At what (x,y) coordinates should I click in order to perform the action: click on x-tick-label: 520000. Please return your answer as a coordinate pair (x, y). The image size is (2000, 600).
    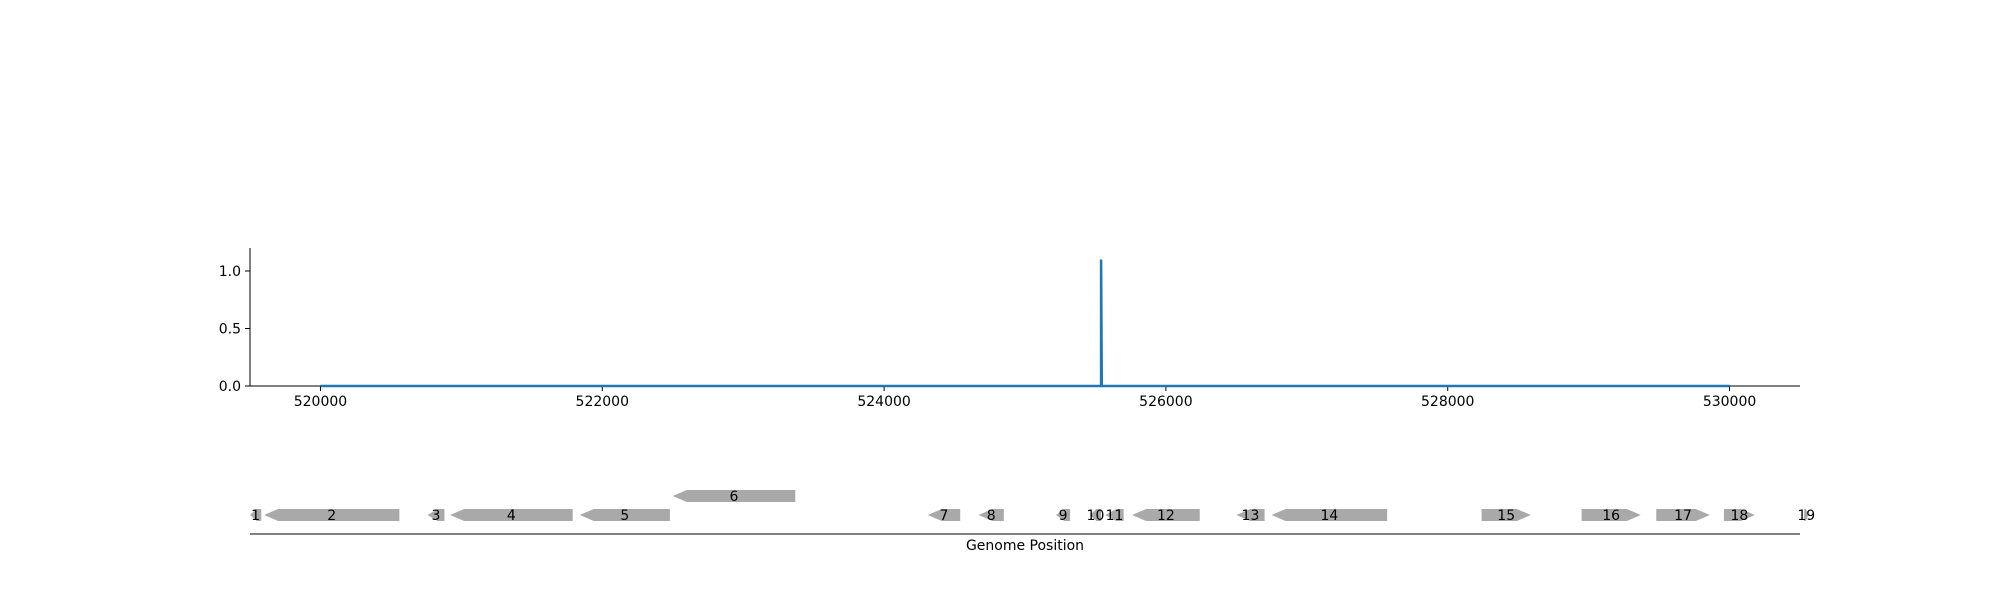
    Looking at the image, I should click on (320, 402).